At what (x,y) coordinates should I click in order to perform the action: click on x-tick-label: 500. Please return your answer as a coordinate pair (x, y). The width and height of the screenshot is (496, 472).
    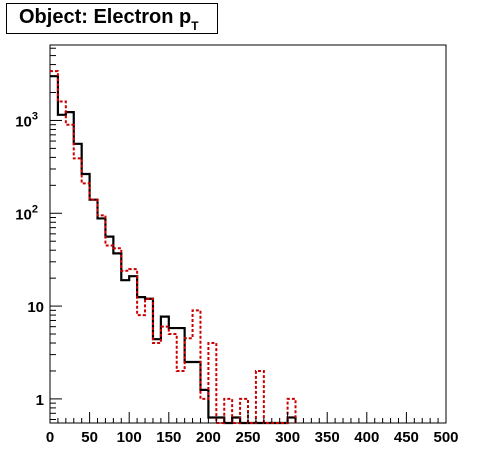
    Looking at the image, I should click on (445, 437).